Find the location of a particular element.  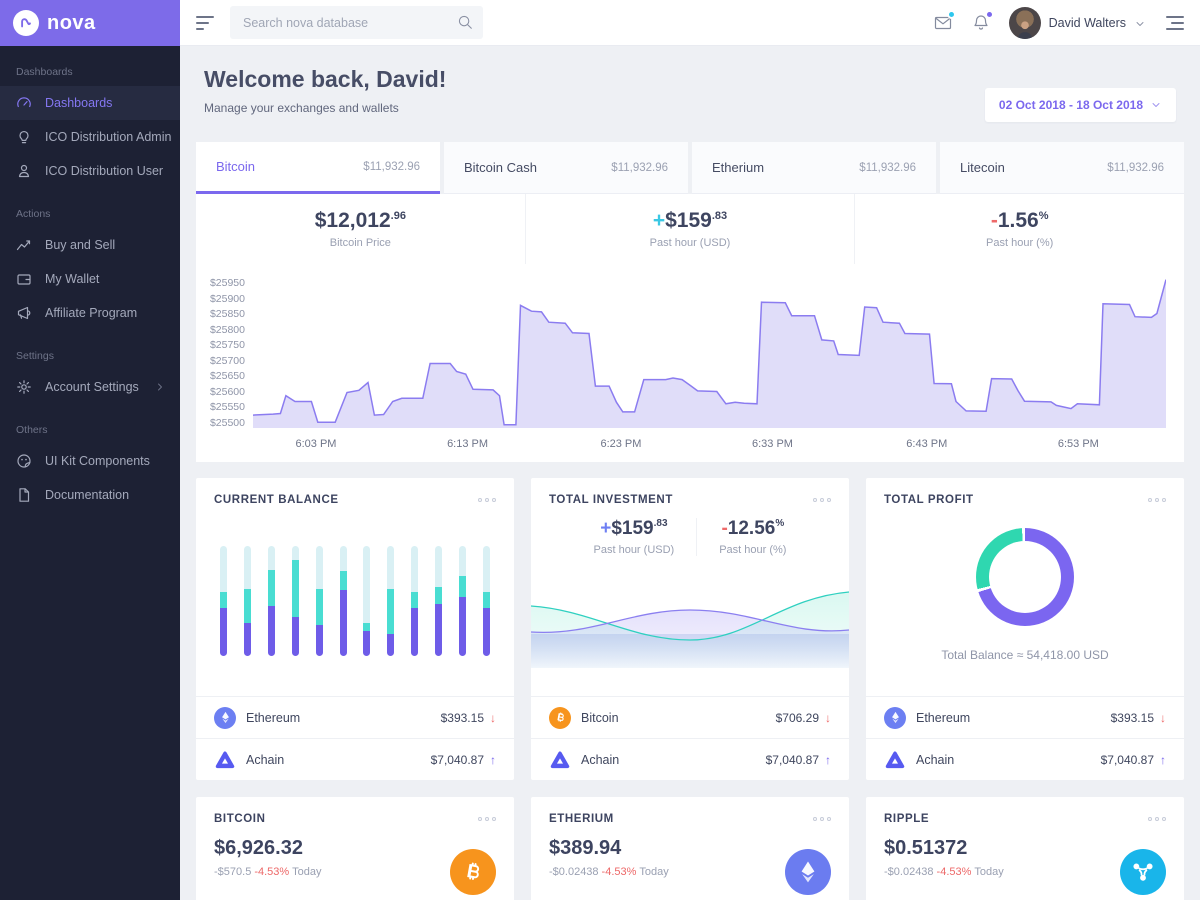

megaphone-icon is located at coordinates (24, 313).